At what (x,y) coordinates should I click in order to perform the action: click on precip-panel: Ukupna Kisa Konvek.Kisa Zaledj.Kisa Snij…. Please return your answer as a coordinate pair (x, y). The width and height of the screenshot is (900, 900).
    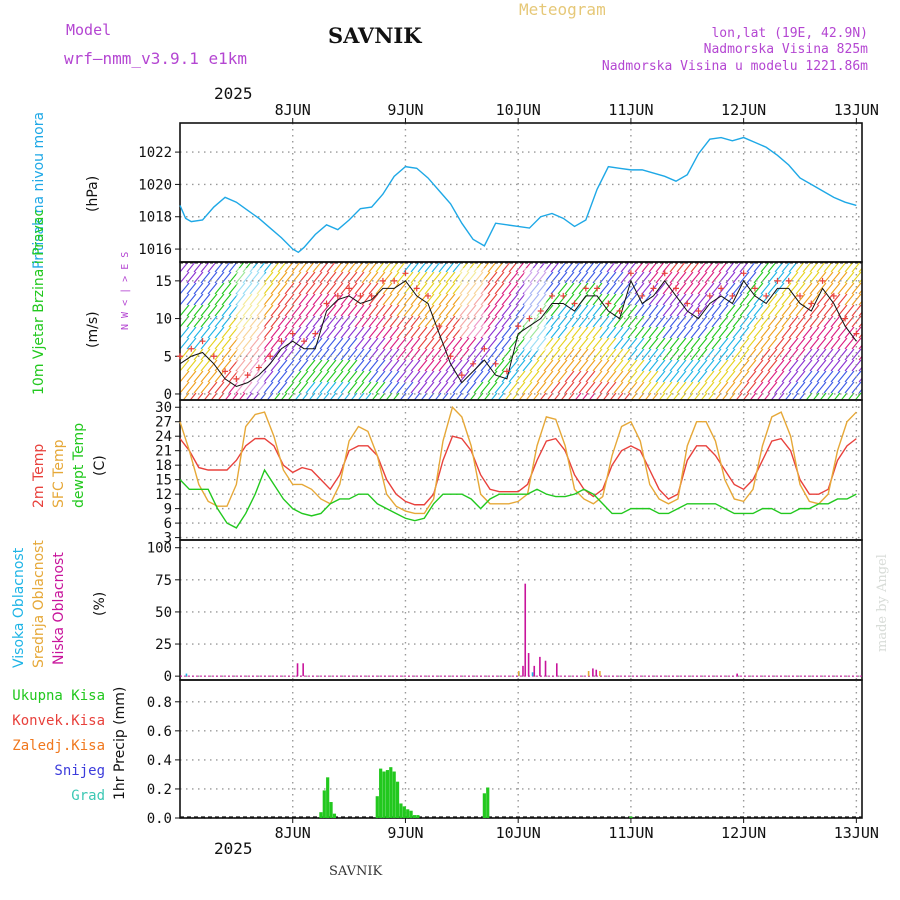
    Looking at the image, I should click on (70, 745).